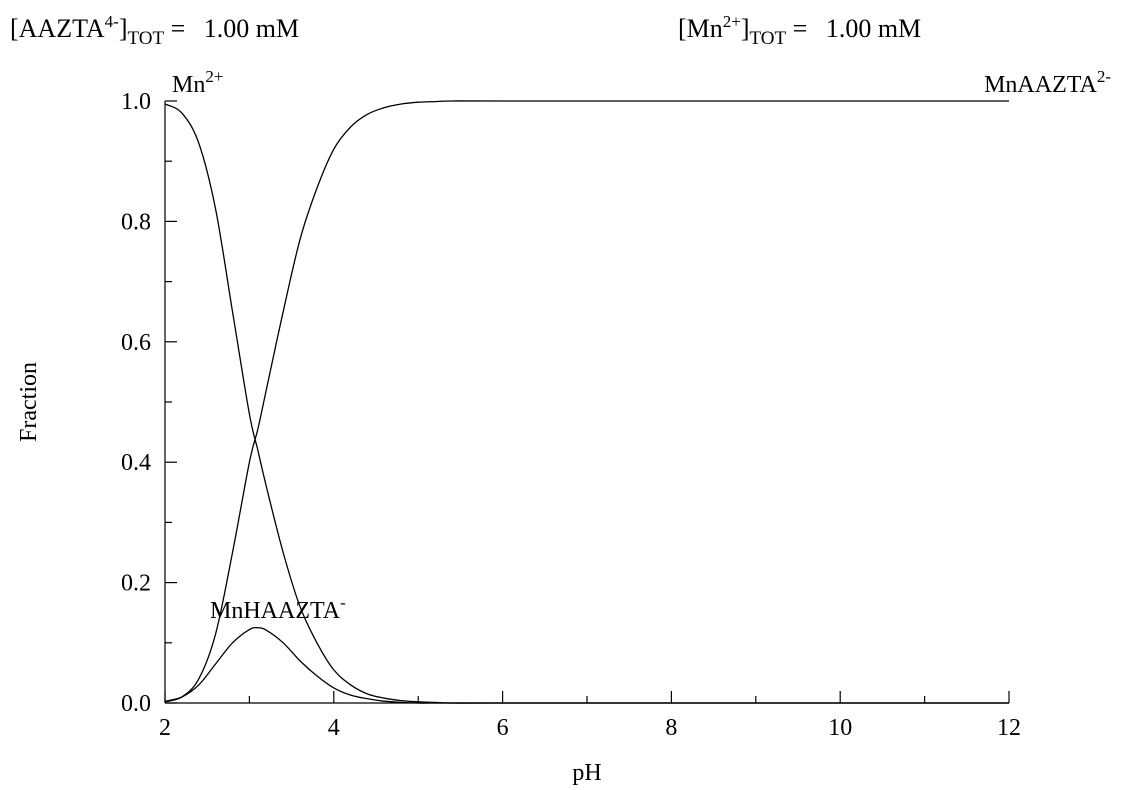 The height and width of the screenshot is (790, 1128). I want to click on metal-equals: =, so click(800, 28).